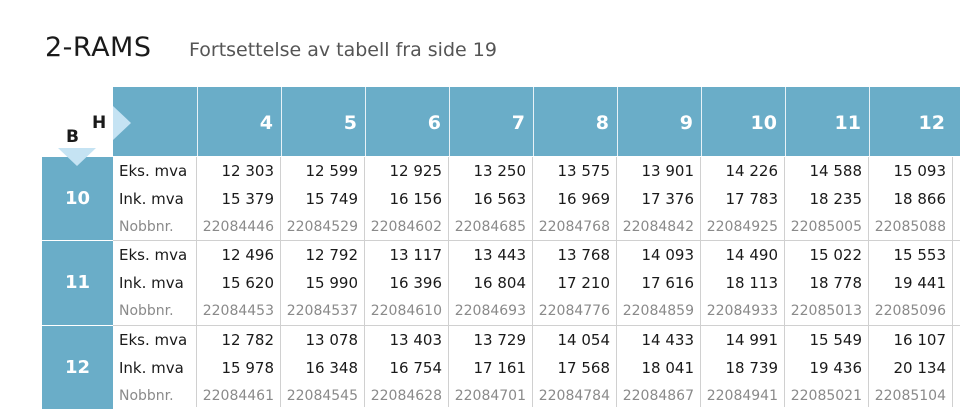  I want to click on table-cell: 12 782, so click(248, 339).